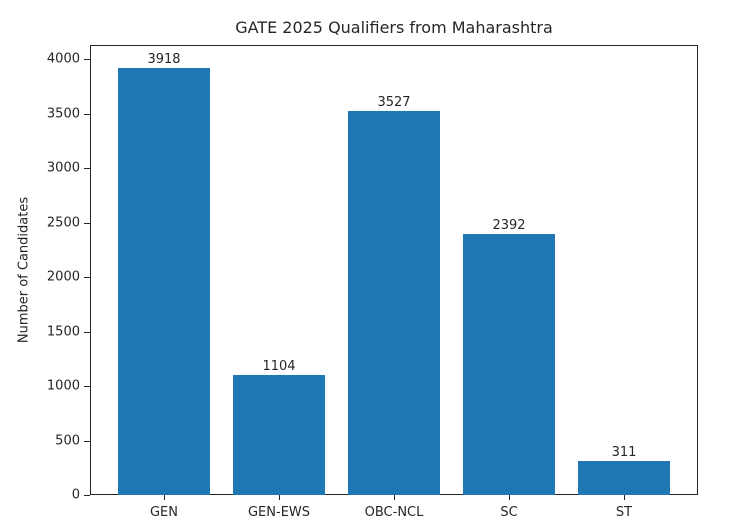 This screenshot has height=530, width=730. What do you see at coordinates (163, 512) in the screenshot?
I see `x-tick-label: GEN` at bounding box center [163, 512].